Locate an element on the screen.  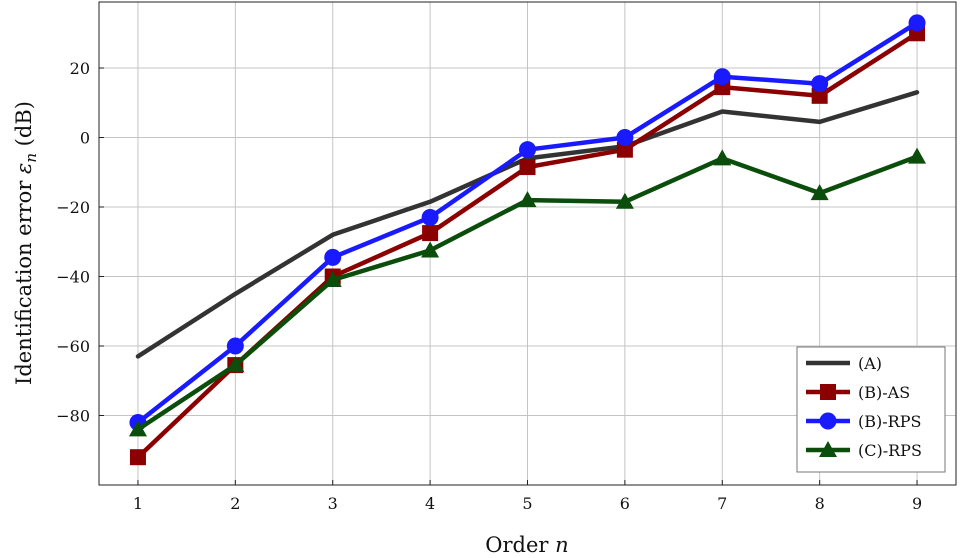
y-tick-label: 0 is located at coordinates (85, 138).